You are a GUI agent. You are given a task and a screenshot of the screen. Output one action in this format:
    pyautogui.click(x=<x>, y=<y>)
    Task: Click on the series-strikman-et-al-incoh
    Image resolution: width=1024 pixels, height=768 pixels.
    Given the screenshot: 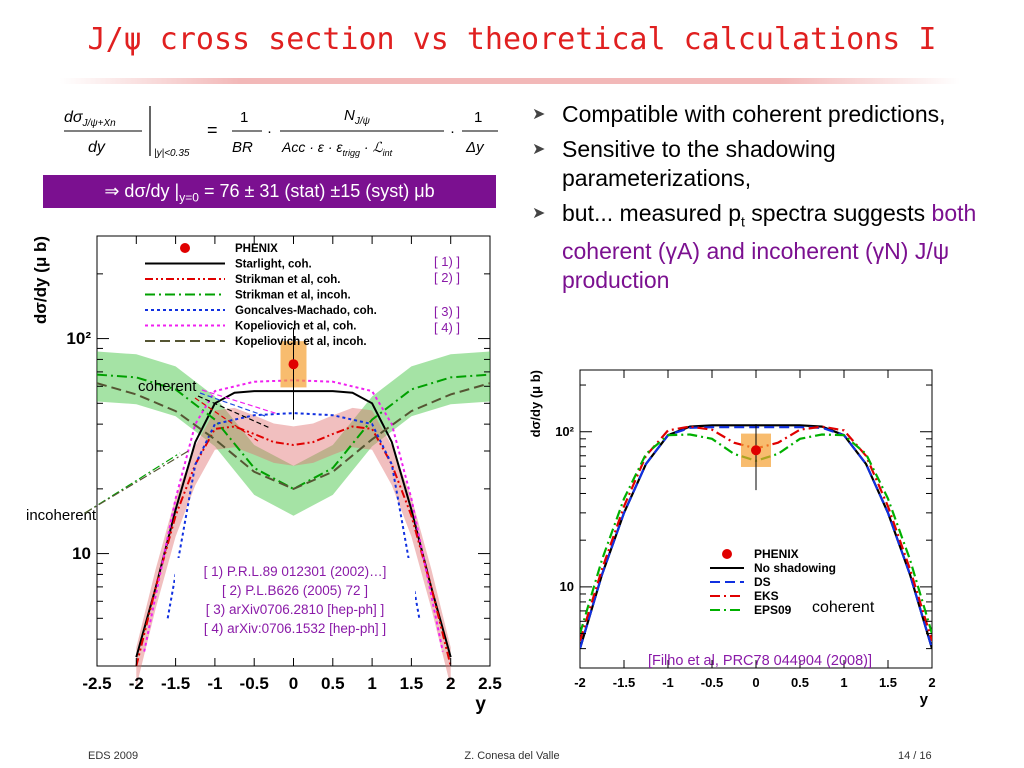 What is the action you would take?
    pyautogui.click(x=293, y=432)
    